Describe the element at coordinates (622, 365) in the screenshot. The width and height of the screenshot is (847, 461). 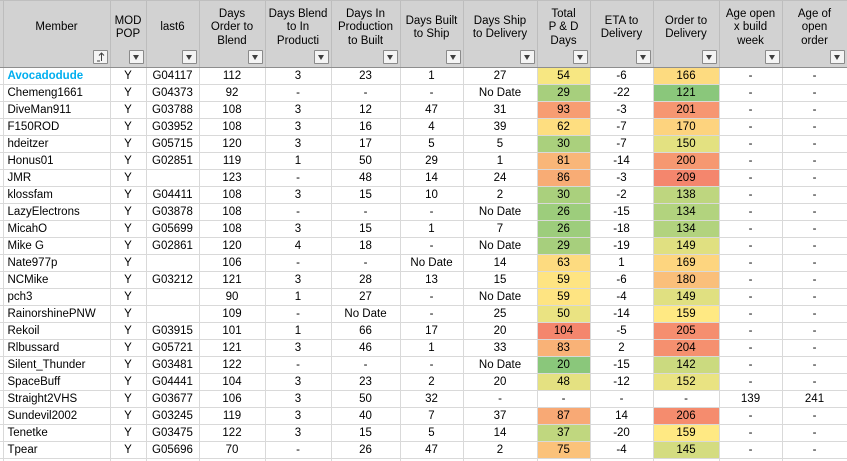
I see `cell-eta_to_delivery: -15` at that location.